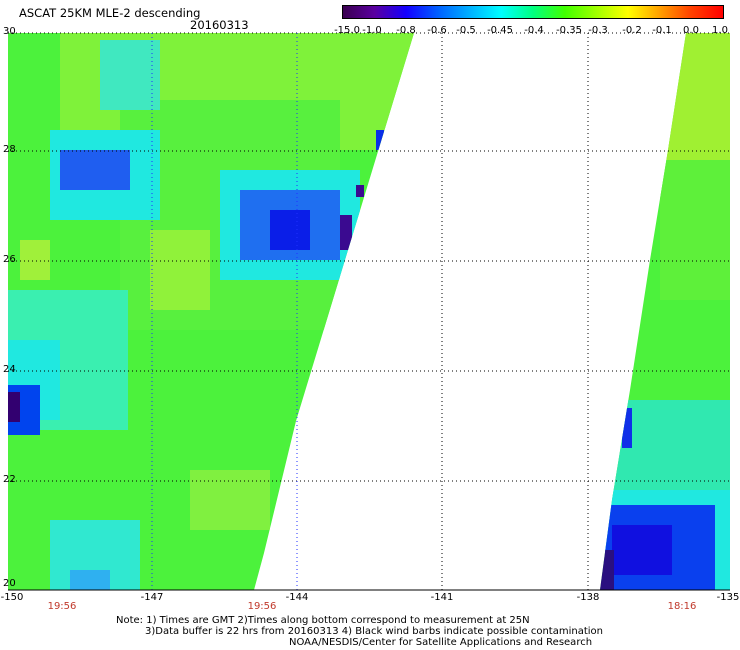 The height and width of the screenshot is (650, 740). I want to click on lat-label: 30, so click(9, 31).